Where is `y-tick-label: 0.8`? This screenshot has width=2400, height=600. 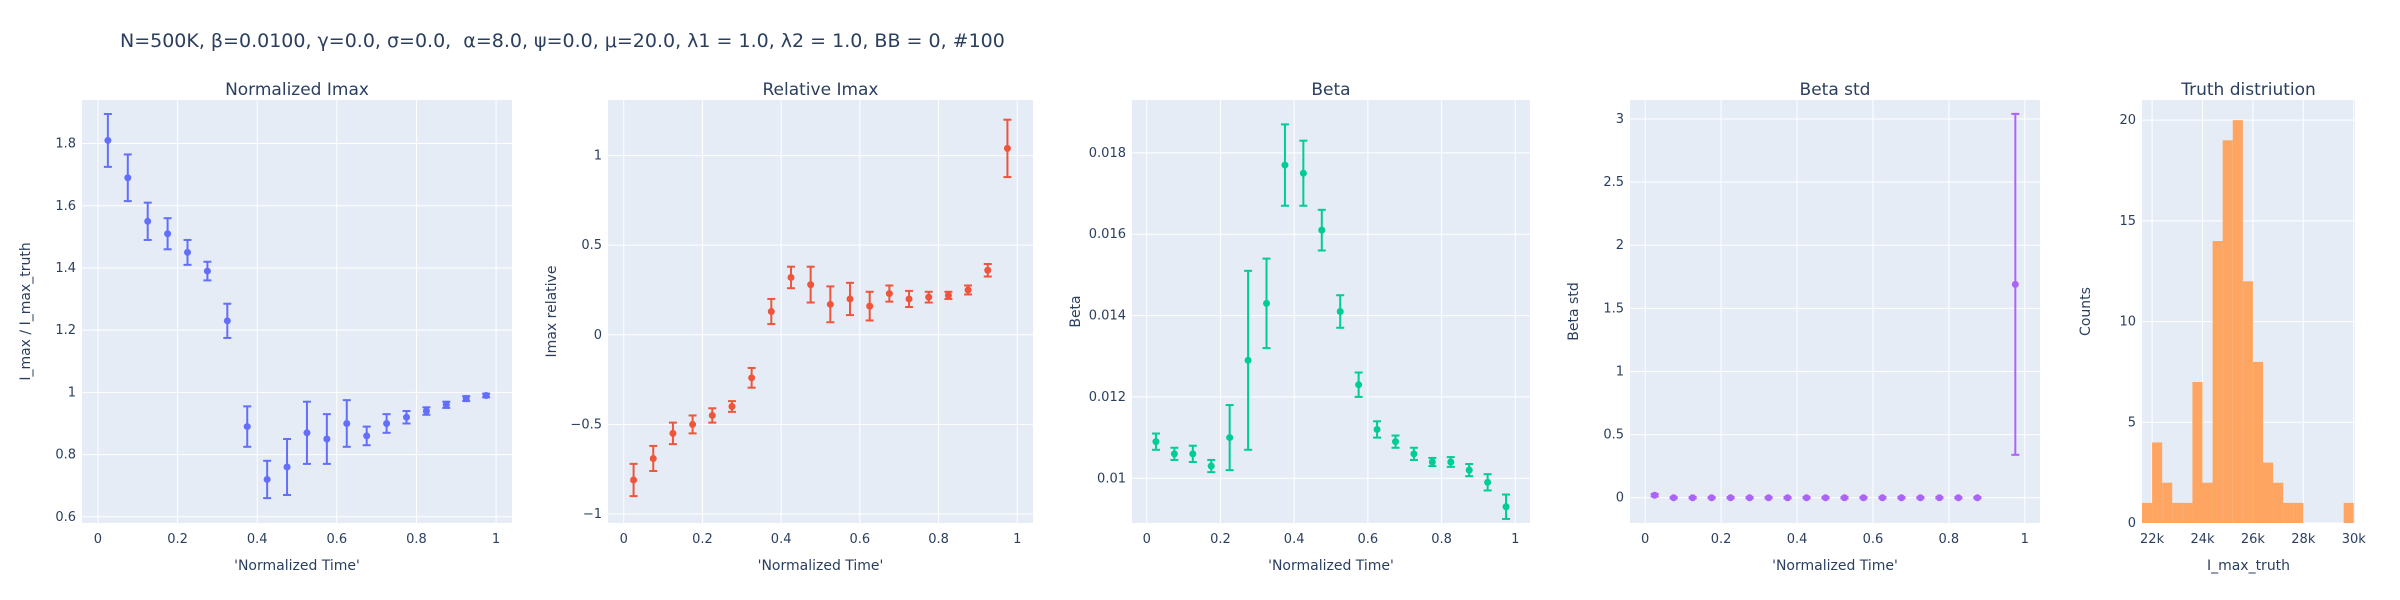
y-tick-label: 0.8 is located at coordinates (65, 455).